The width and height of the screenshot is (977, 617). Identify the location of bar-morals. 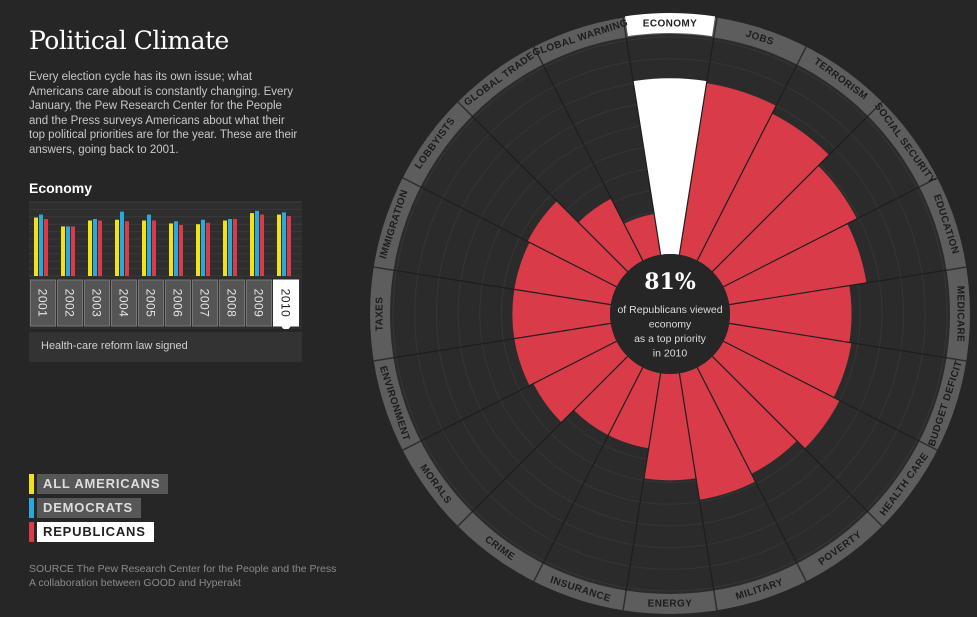
(580, 382).